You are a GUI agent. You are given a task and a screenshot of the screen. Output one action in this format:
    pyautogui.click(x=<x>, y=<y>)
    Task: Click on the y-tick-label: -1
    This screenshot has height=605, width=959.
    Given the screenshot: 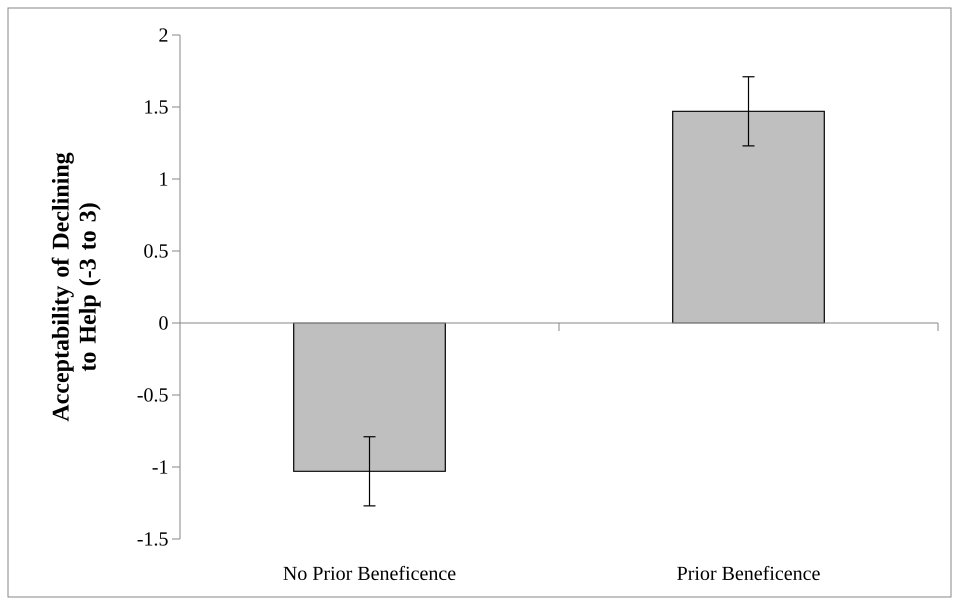 What is the action you would take?
    pyautogui.click(x=160, y=467)
    